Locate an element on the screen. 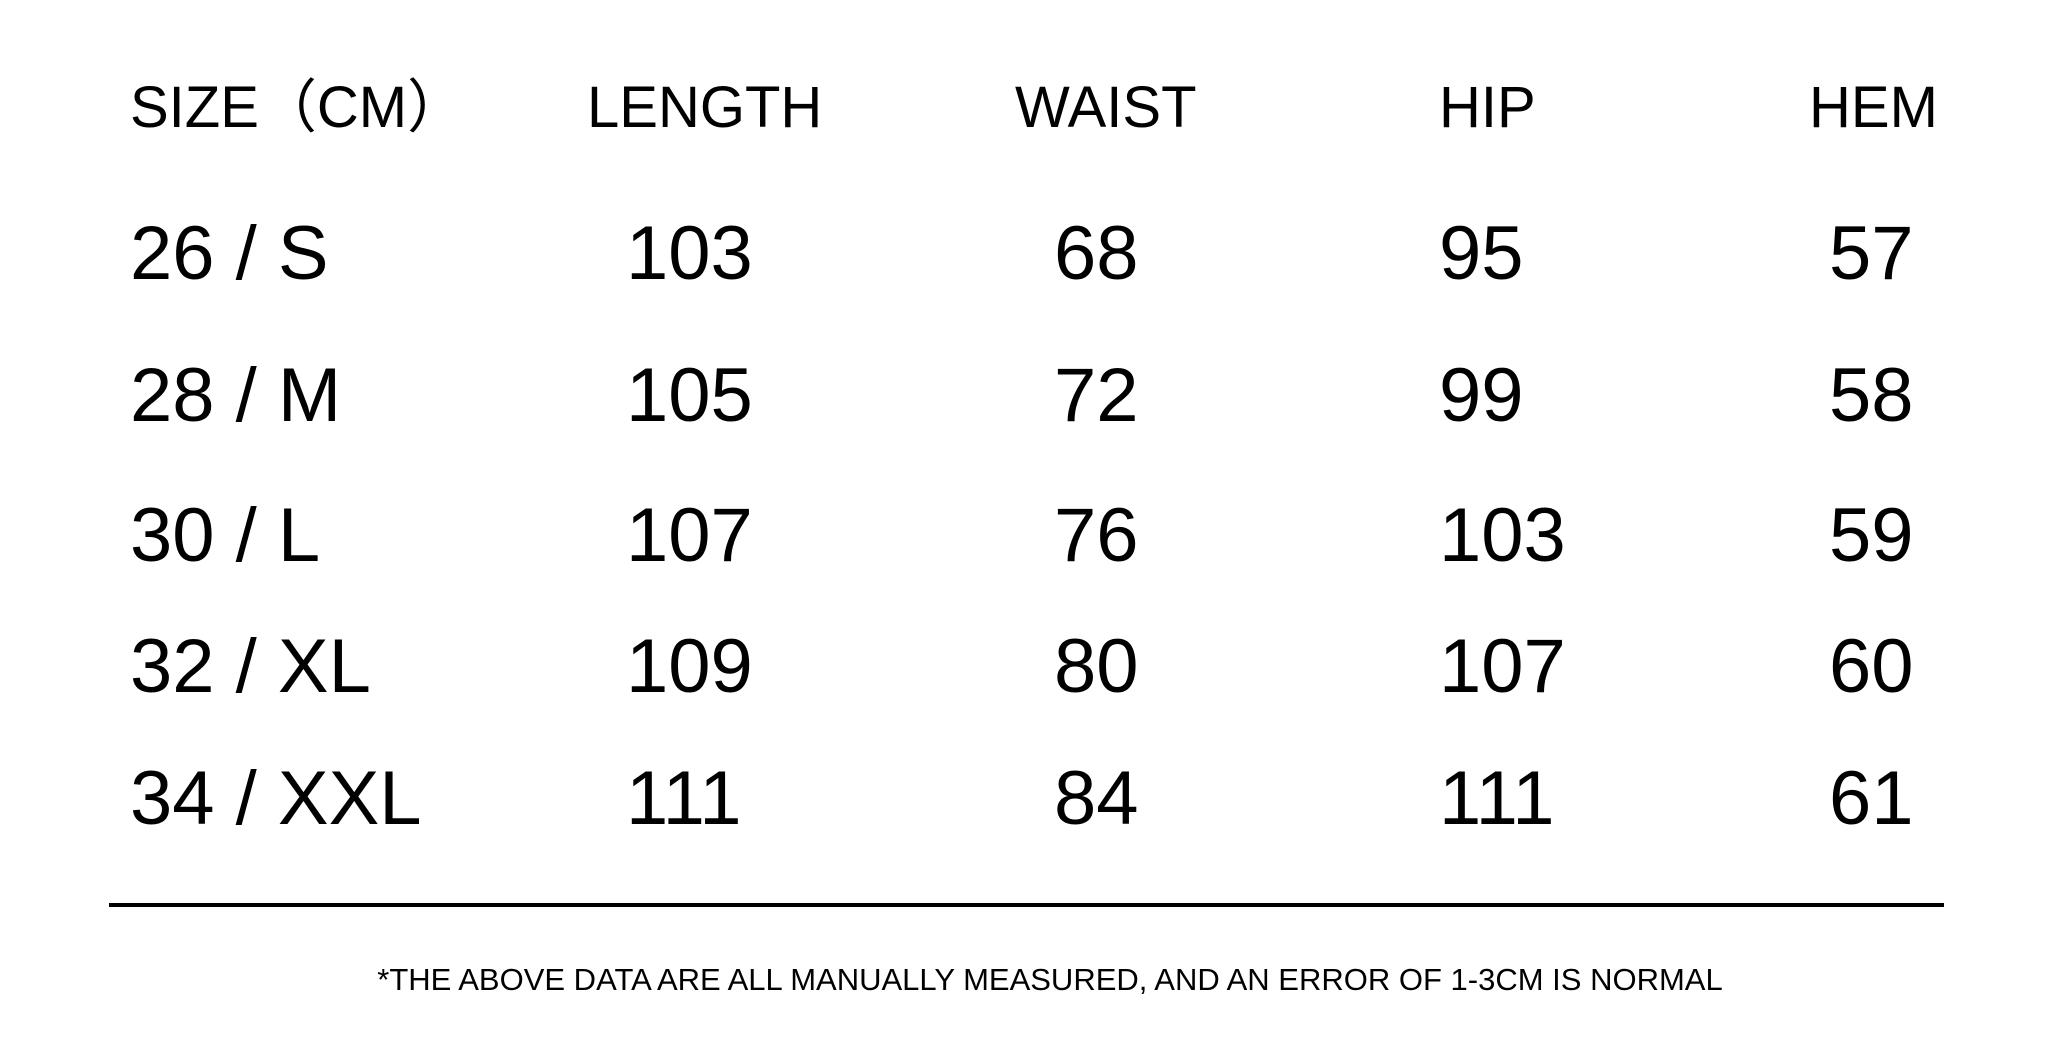  cell-hem: 57 is located at coordinates (1871, 253).